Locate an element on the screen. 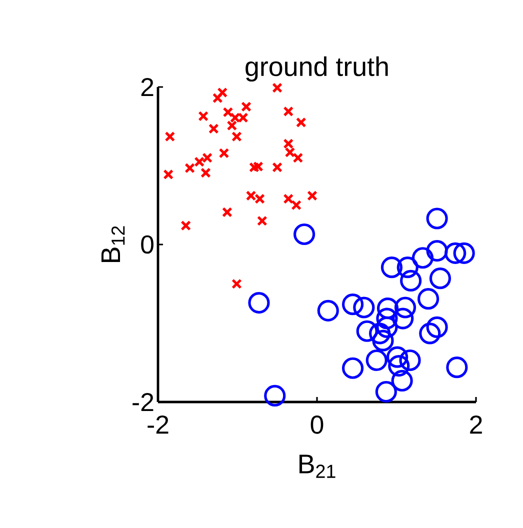  y-axis-title: B$_{12}$ is located at coordinates (113, 244).